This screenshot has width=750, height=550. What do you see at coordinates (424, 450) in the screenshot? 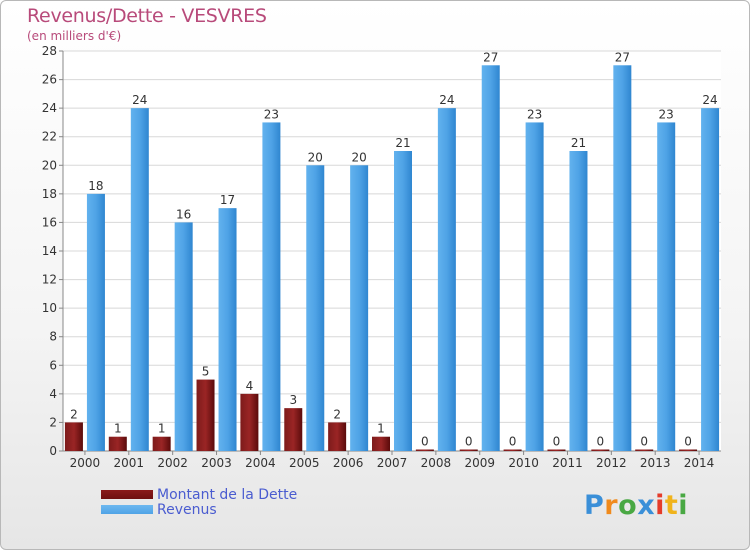
I see `dette-bar-2008` at bounding box center [424, 450].